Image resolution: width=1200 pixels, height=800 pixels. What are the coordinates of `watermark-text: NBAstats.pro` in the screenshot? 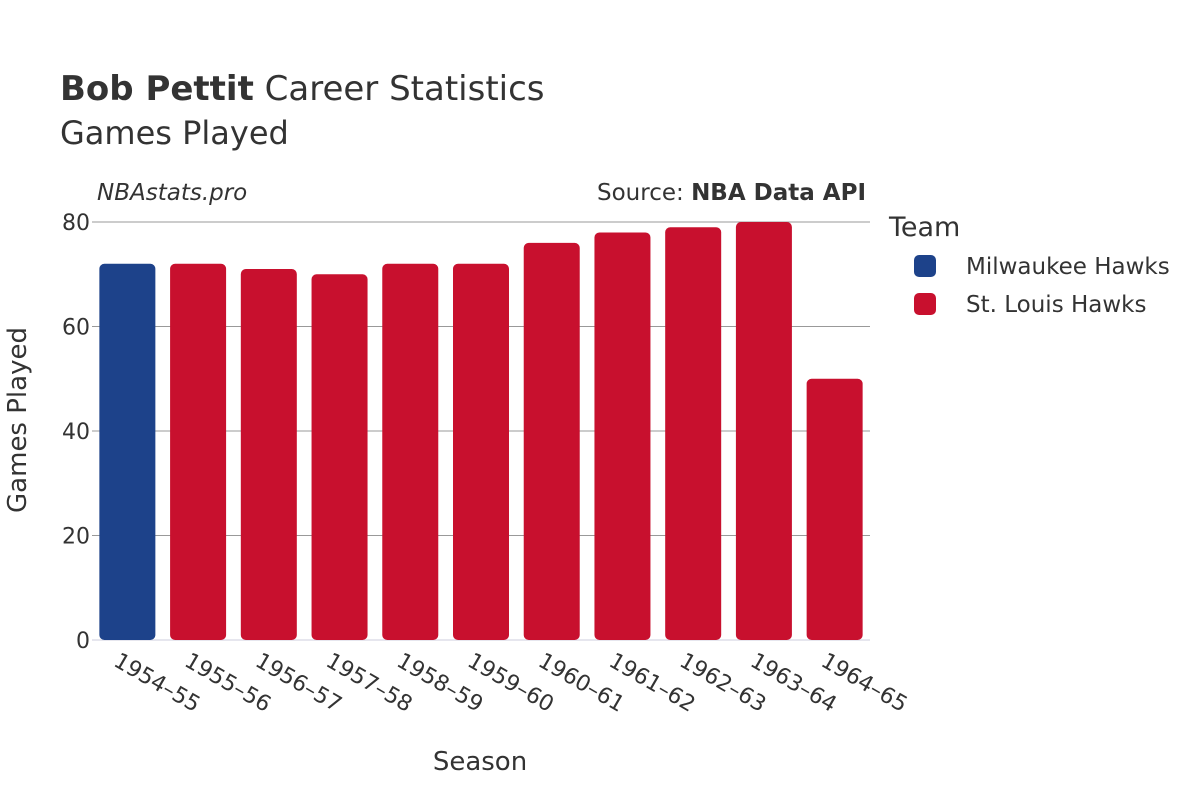 It's located at (172, 193).